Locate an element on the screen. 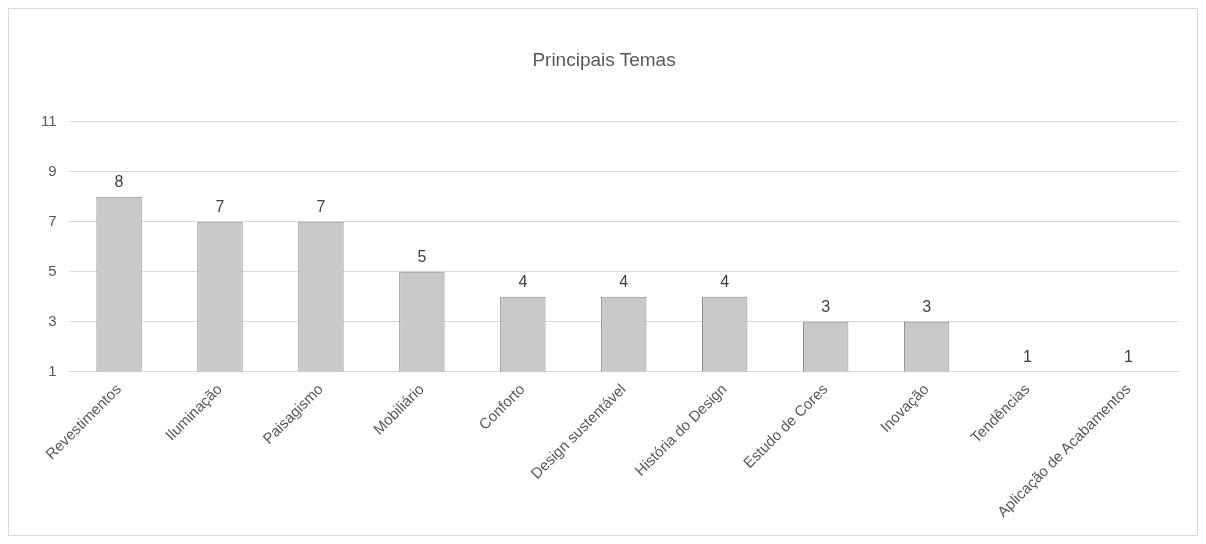 This screenshot has height=544, width=1206. y-tick-label: 11 is located at coordinates (48, 120).